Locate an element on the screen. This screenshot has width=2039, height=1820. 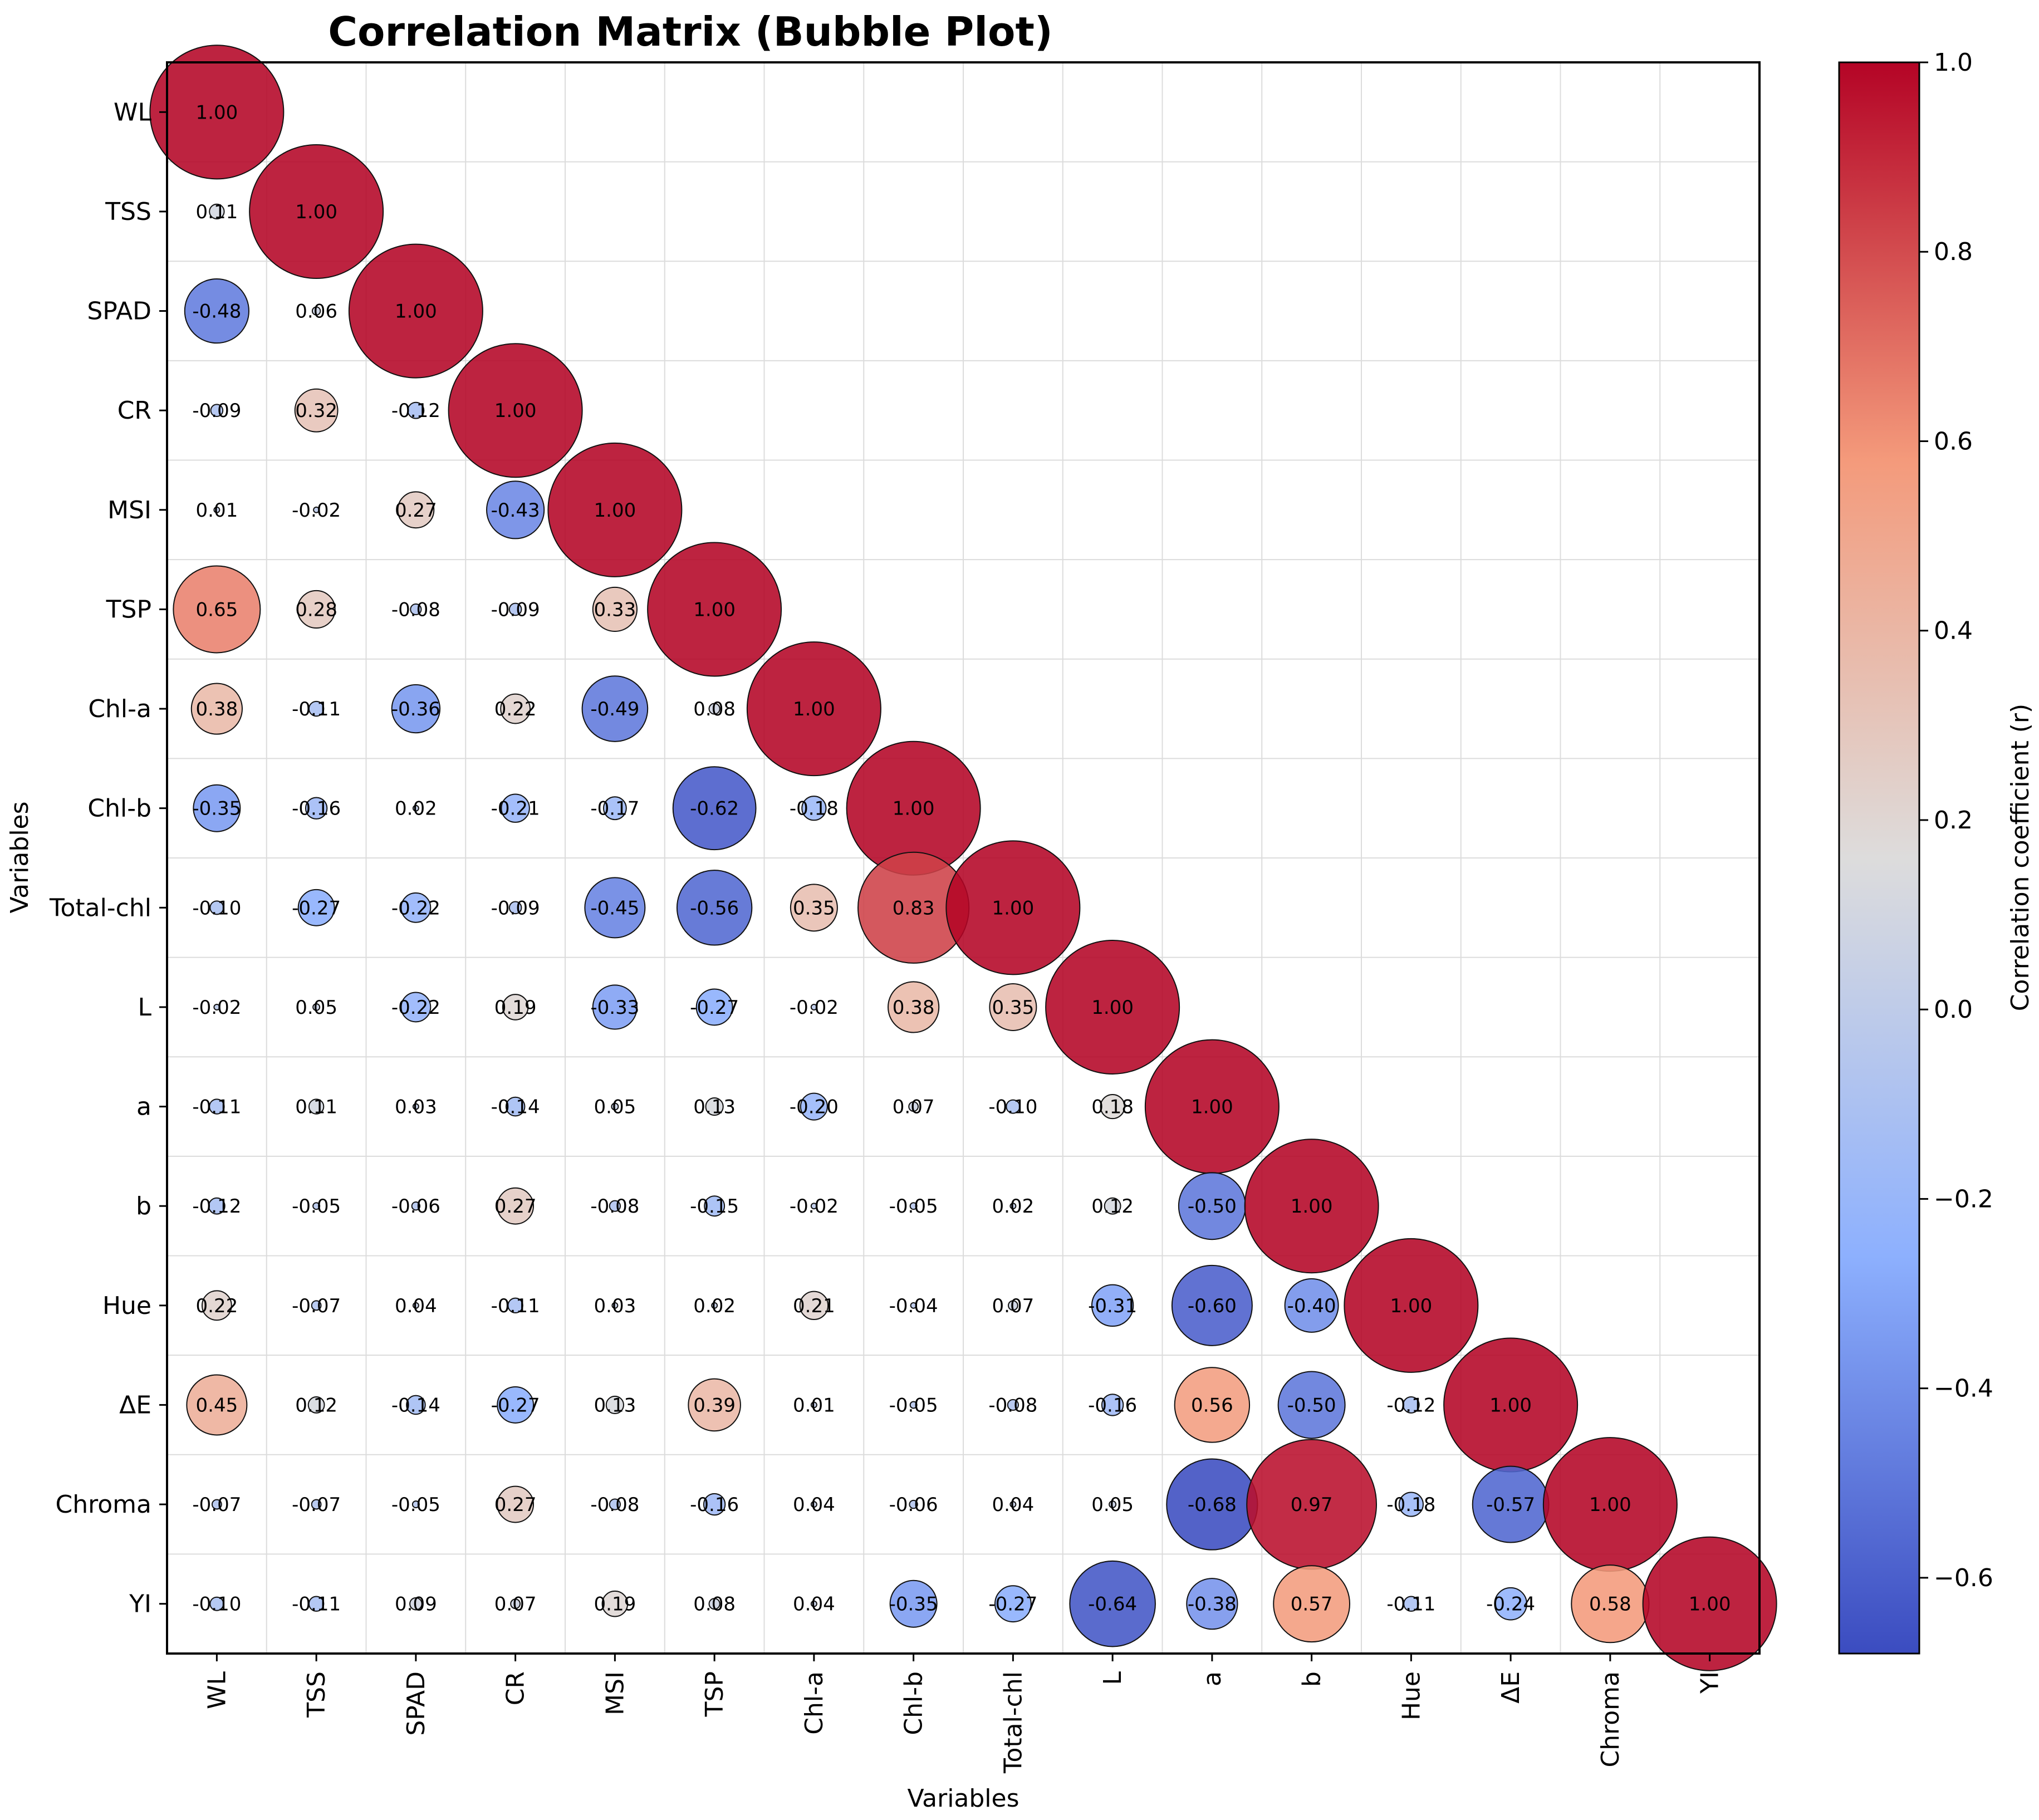
bubble-Chl-b-TSP is located at coordinates (714, 808).